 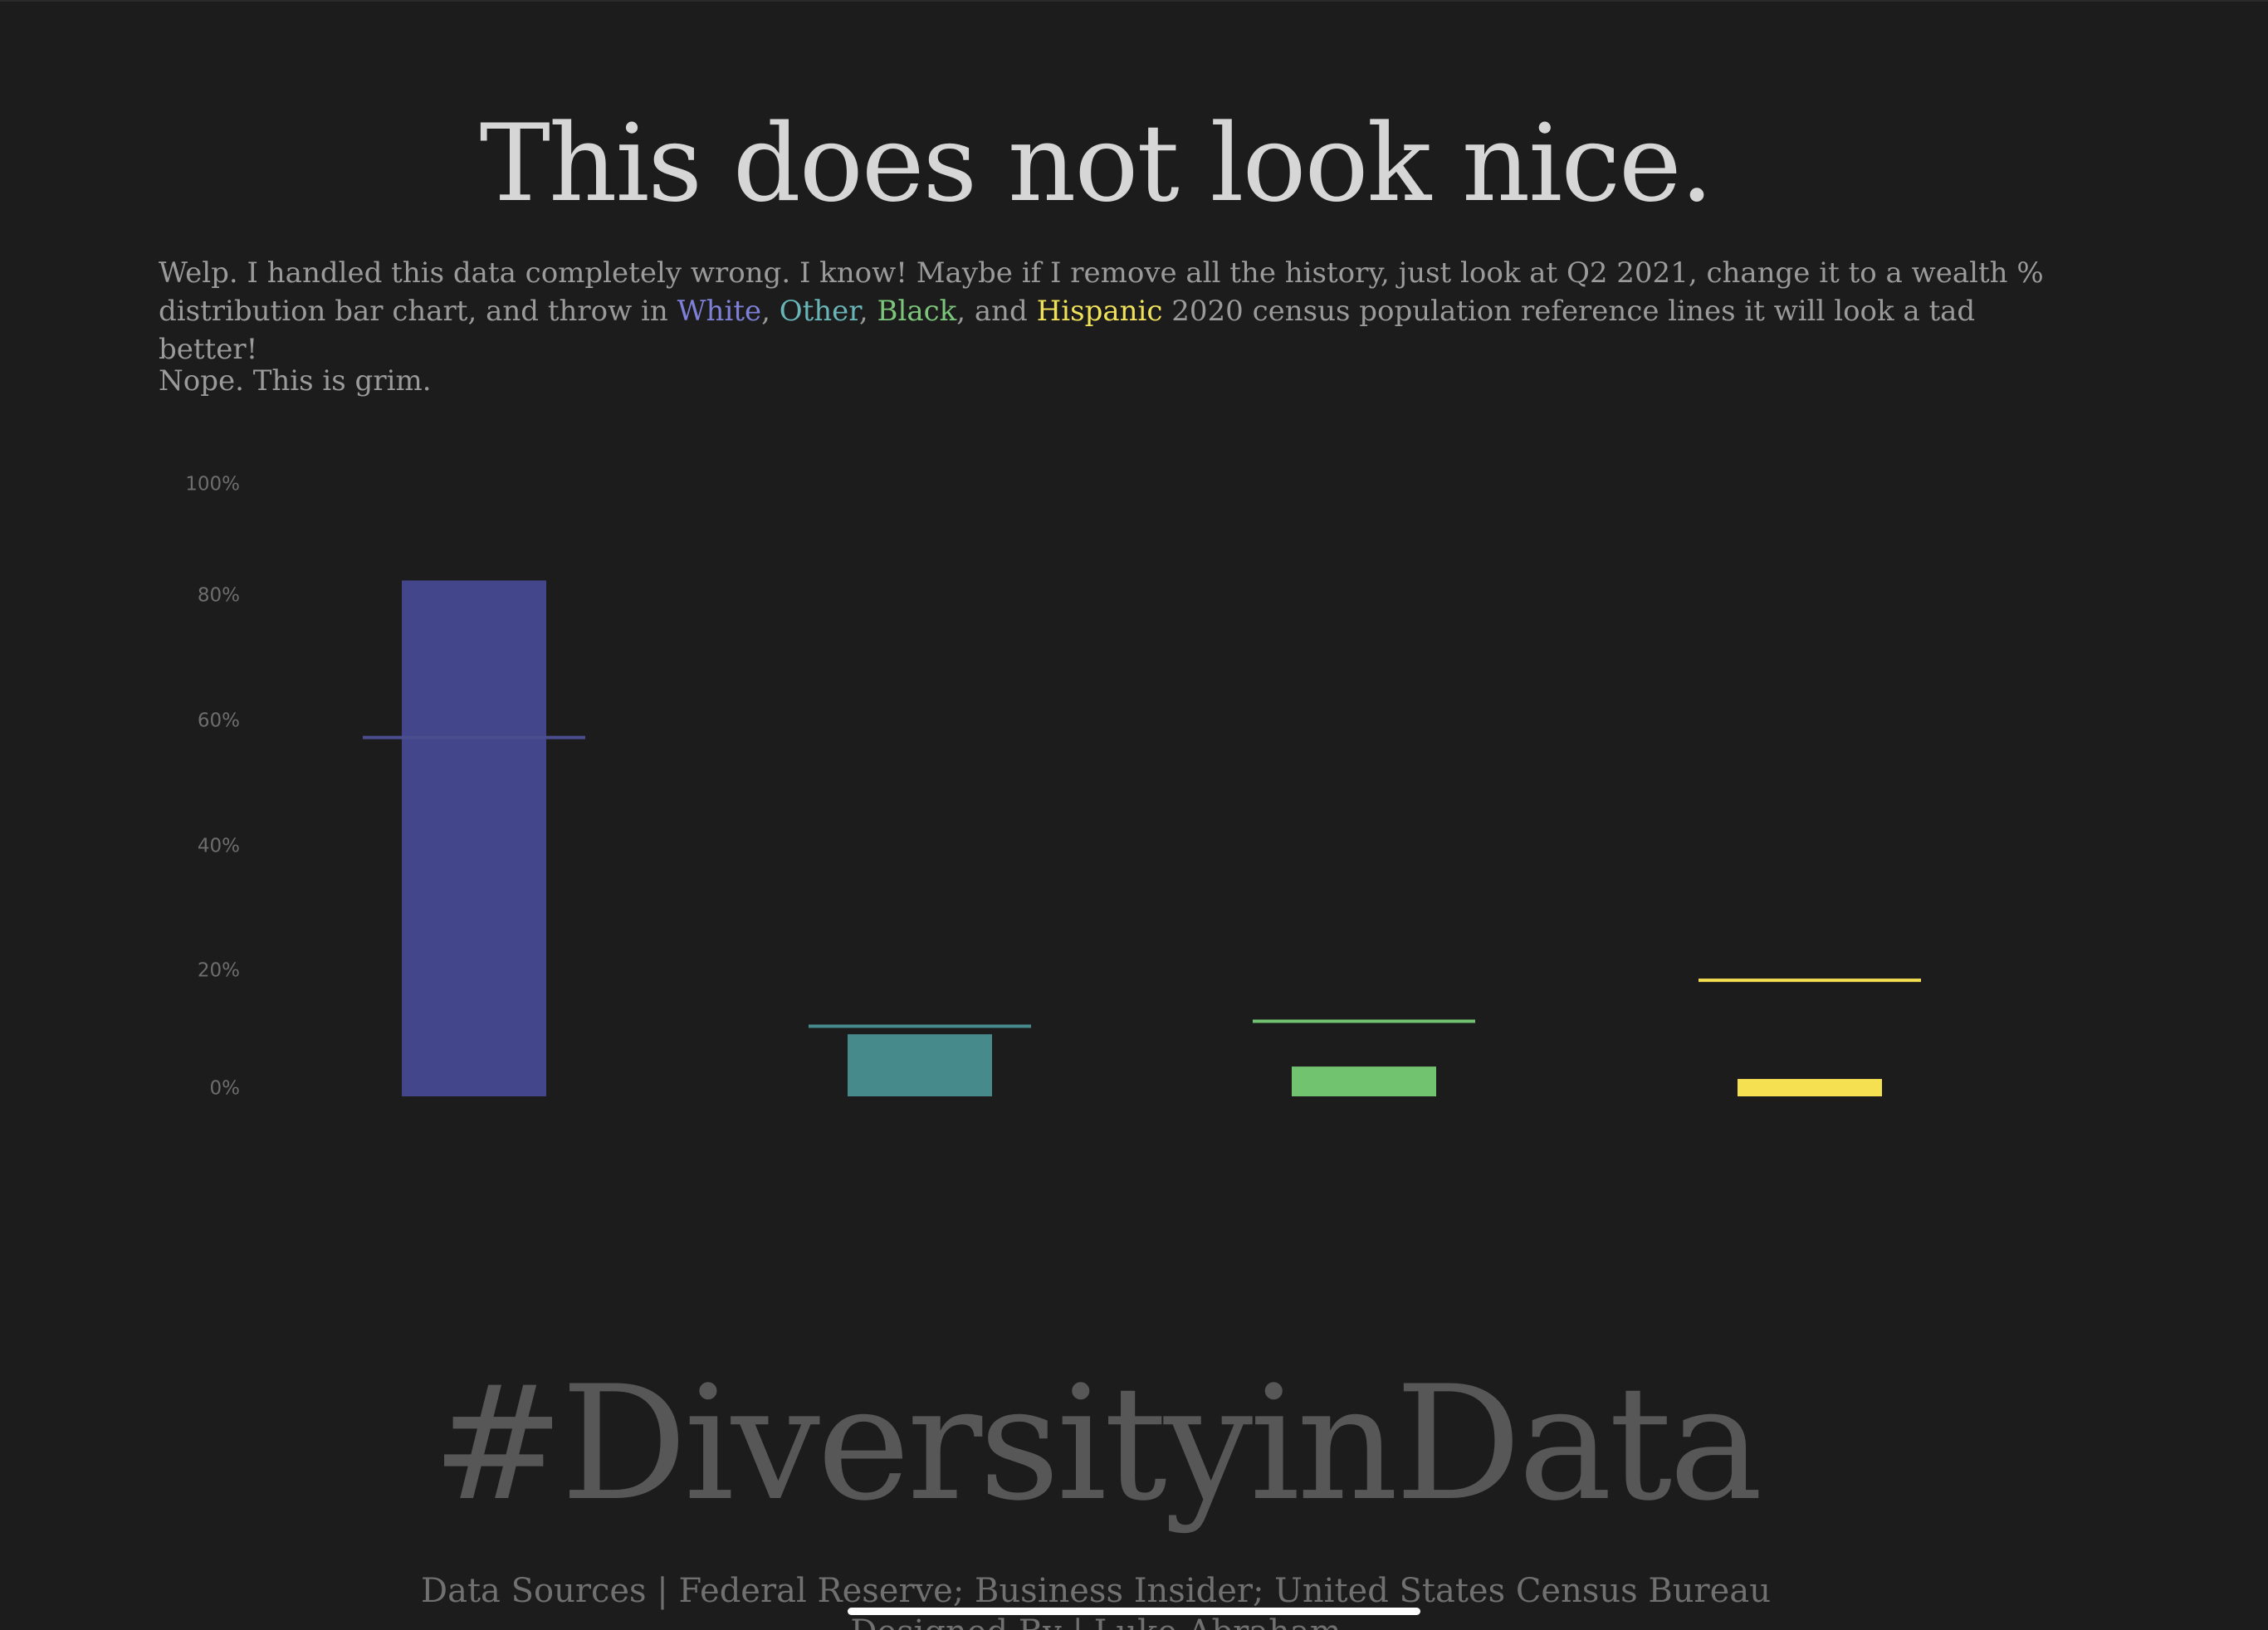 I want to click on y-tick-label: 40%, so click(x=219, y=846).